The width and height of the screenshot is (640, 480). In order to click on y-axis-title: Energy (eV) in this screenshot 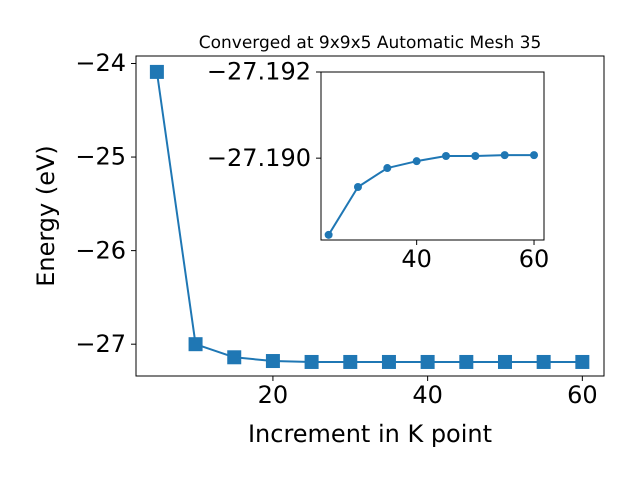, I will do `click(46, 216)`.